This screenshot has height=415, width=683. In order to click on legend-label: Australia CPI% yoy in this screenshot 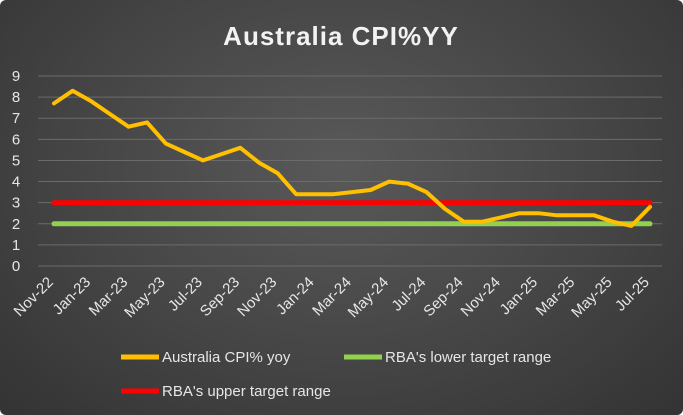, I will do `click(226, 357)`.